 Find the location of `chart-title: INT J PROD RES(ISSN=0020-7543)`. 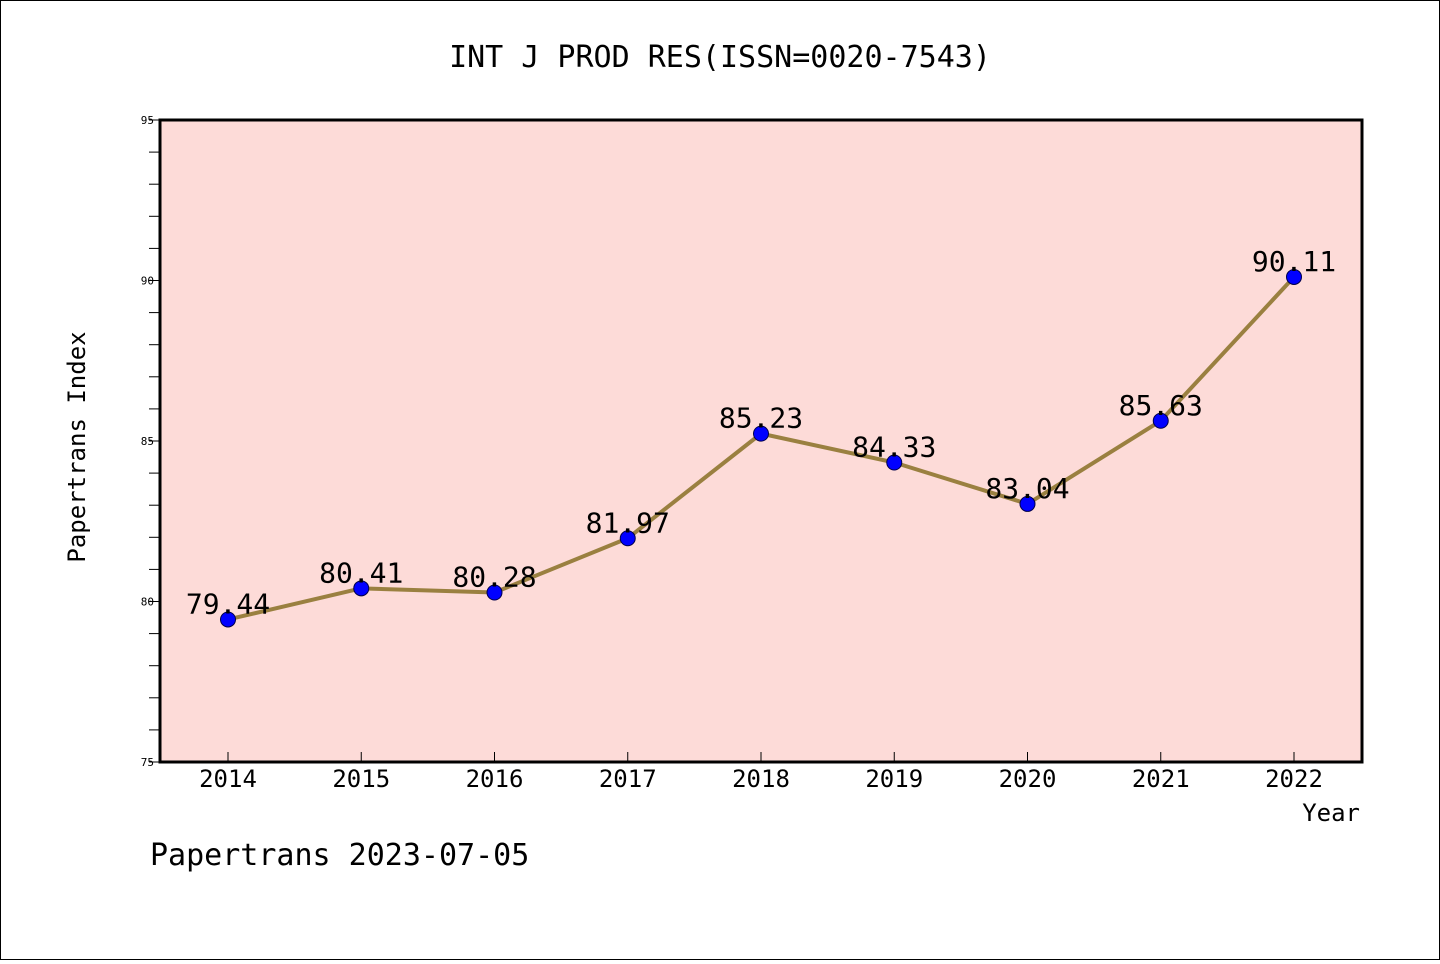

chart-title: INT J PROD RES(ISSN=0020-7543) is located at coordinates (720, 57).